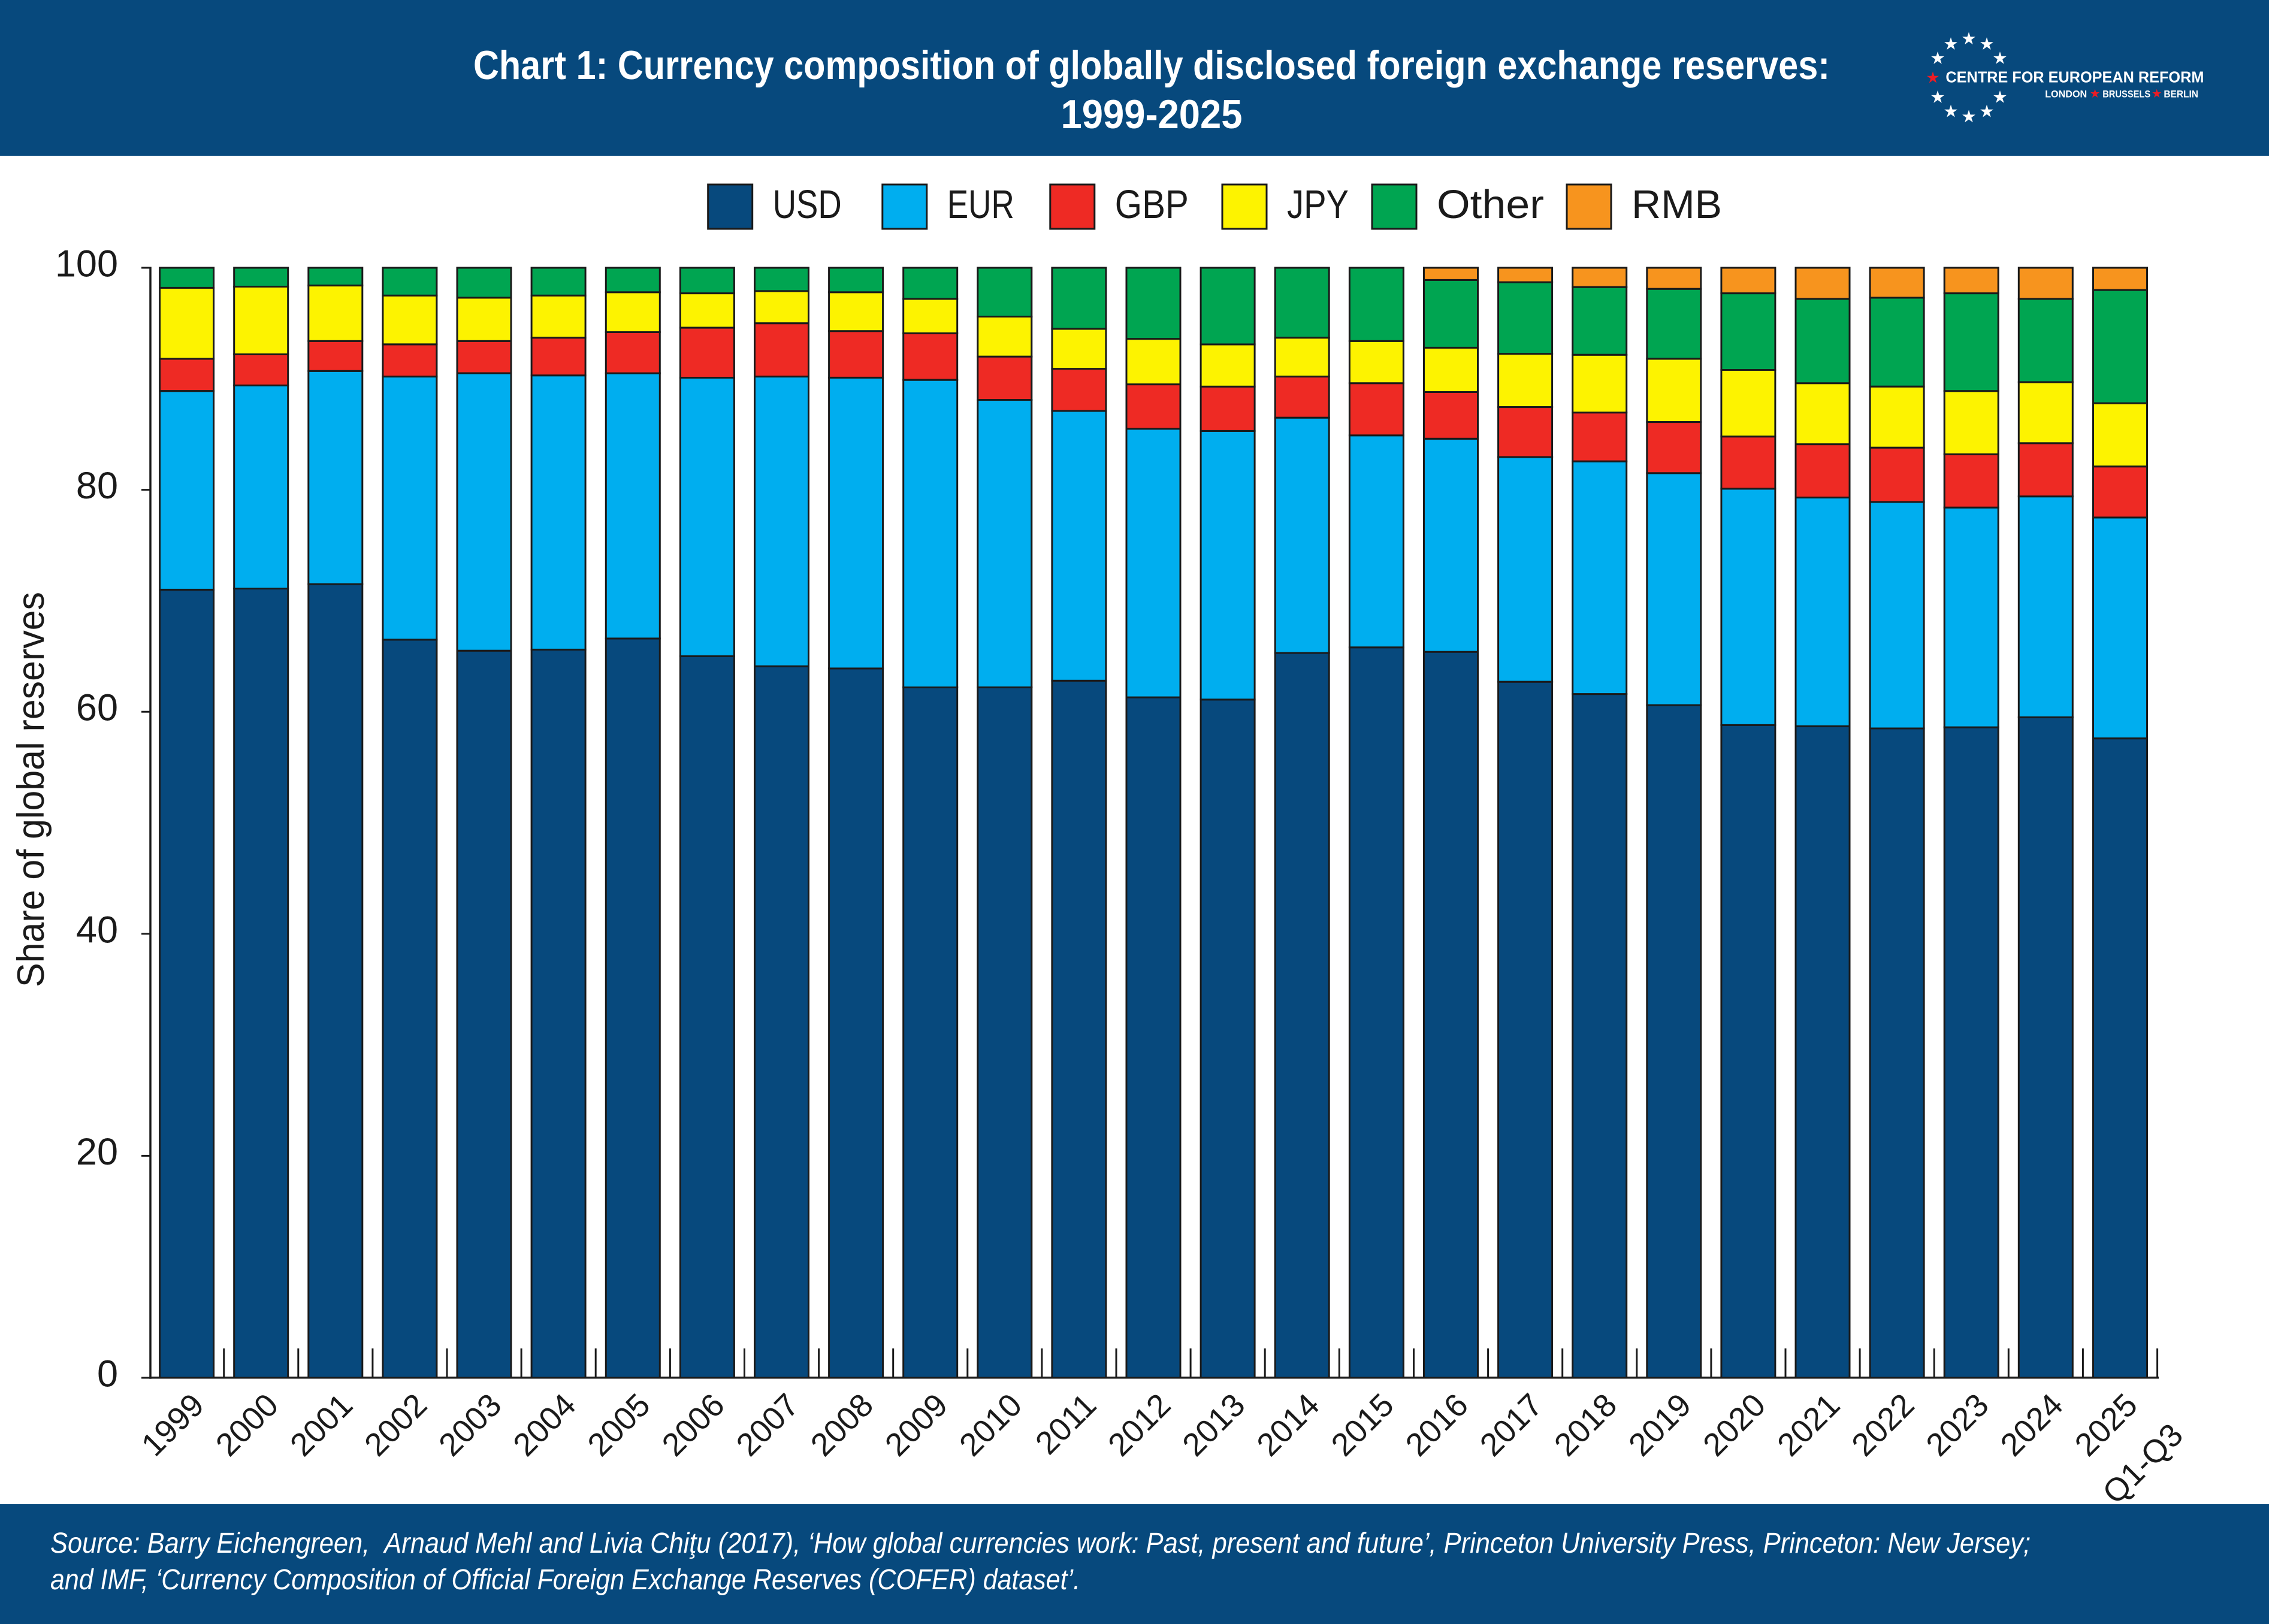 Image resolution: width=2269 pixels, height=1624 pixels. Describe the element at coordinates (97, 1152) in the screenshot. I see `svg-text: 20` at that location.